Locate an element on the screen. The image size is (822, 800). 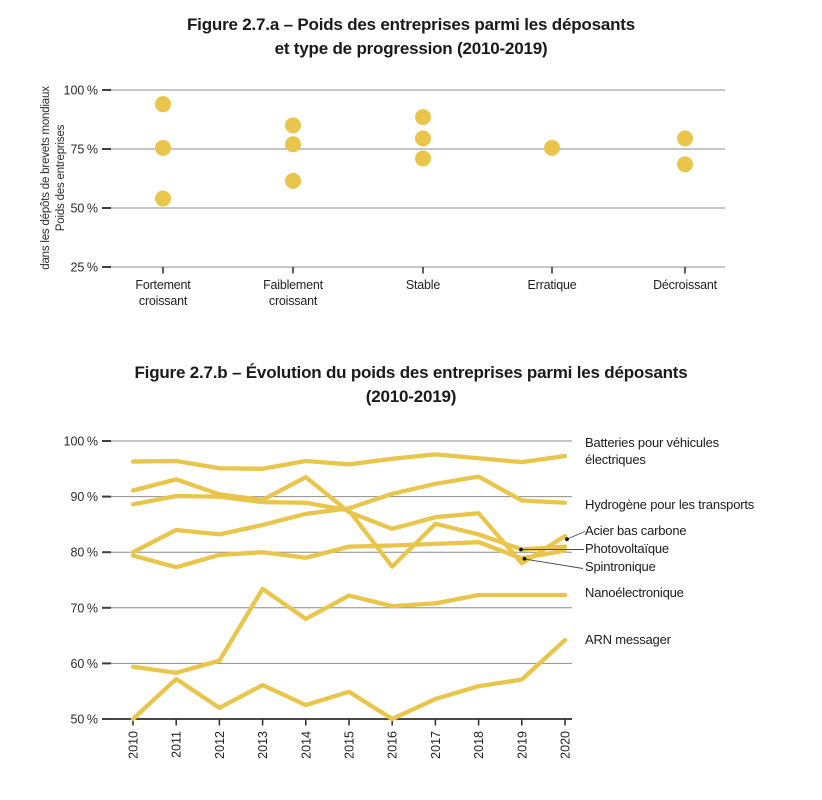
x-tick-label: 2020 is located at coordinates (566, 745).